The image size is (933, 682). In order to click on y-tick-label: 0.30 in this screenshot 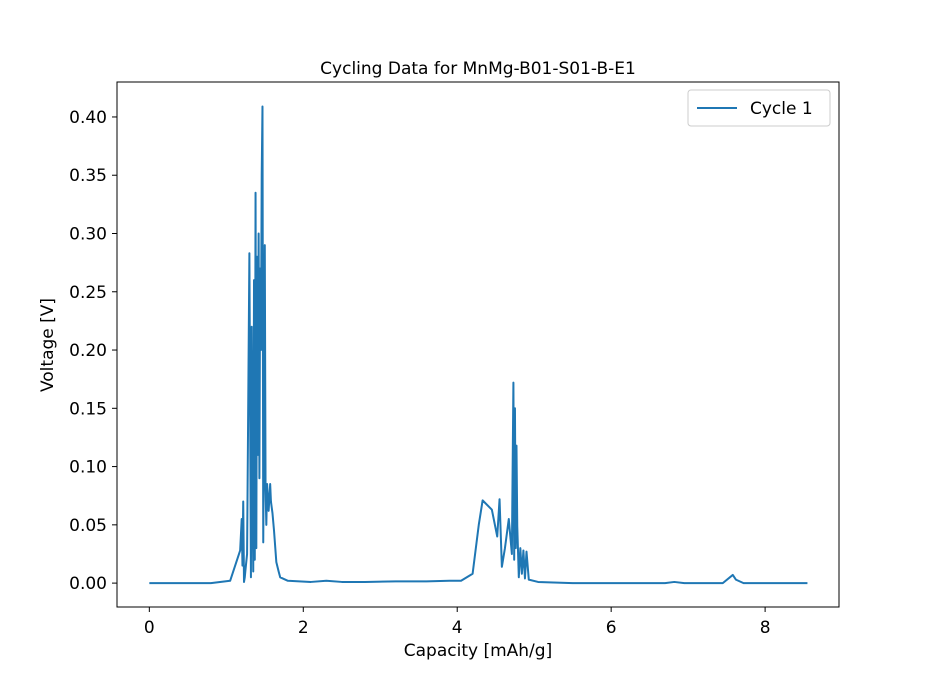, I will do `click(88, 234)`.